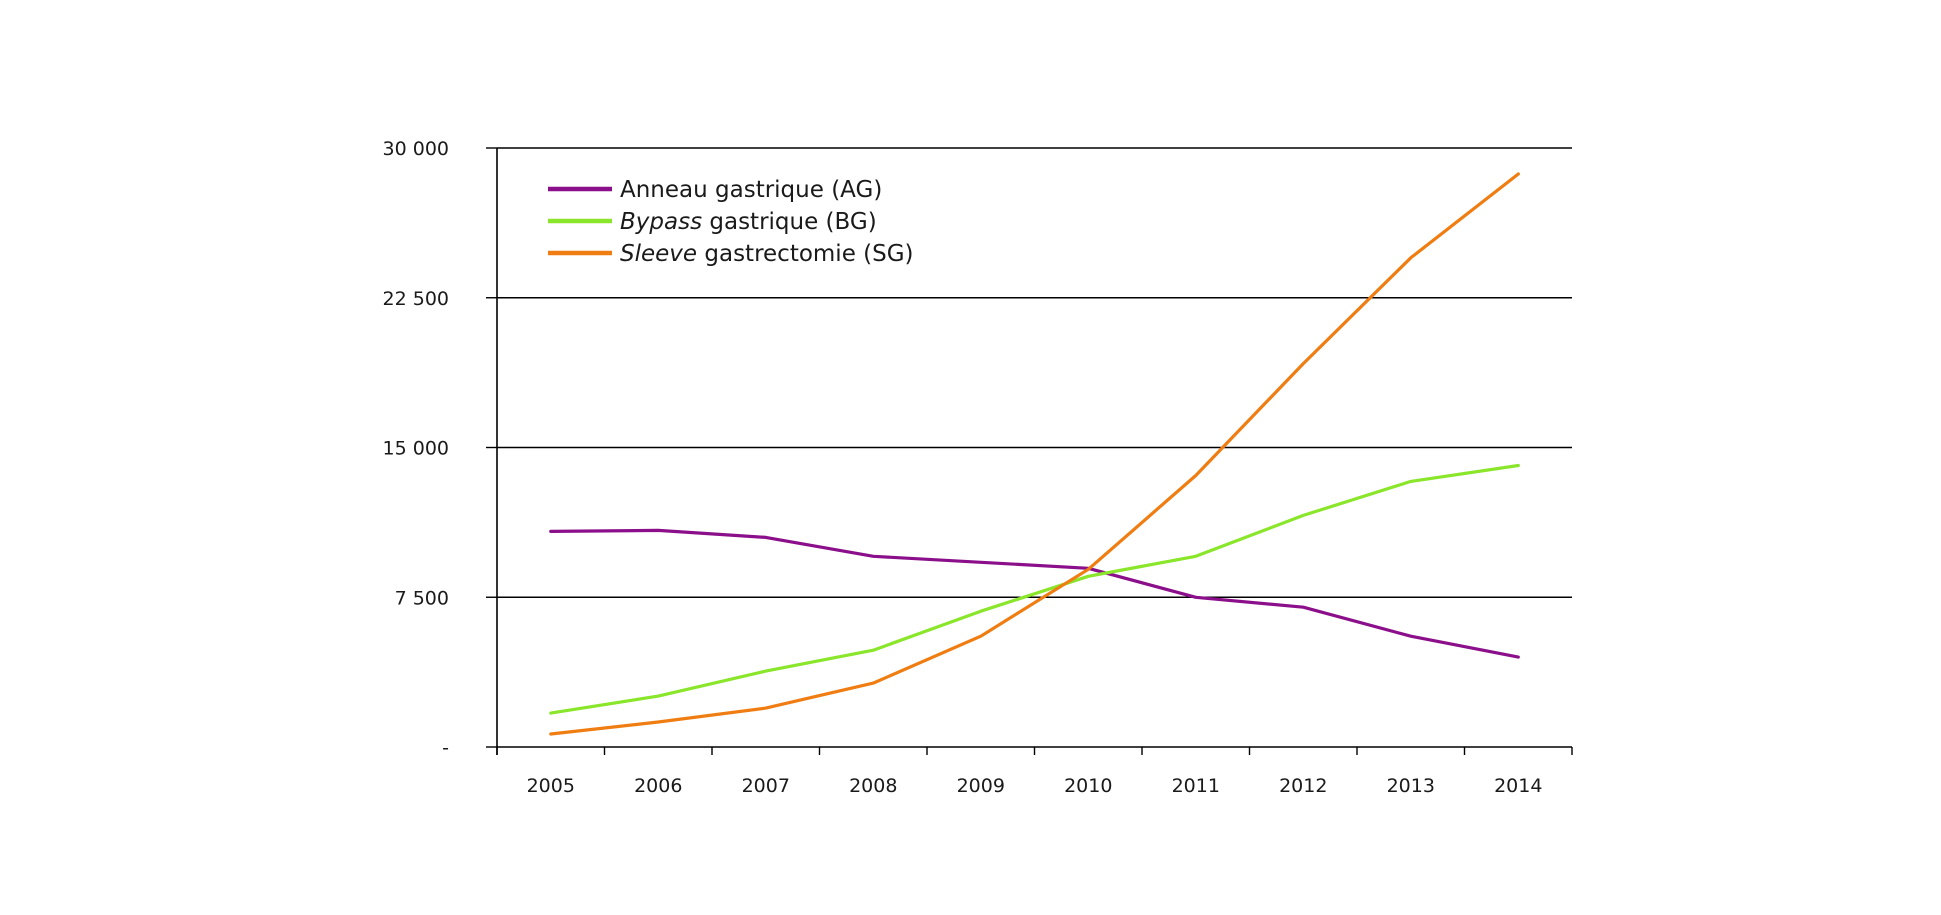 The image size is (1941, 915). I want to click on x-tick-label: 2008, so click(873, 786).